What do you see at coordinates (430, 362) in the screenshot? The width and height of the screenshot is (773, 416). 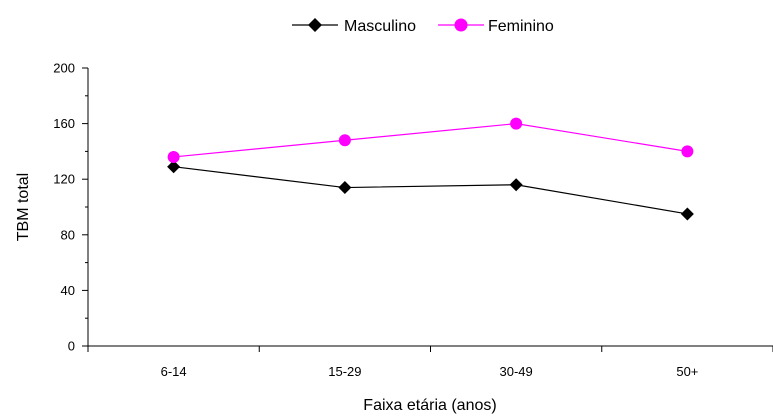 I see `x-axis-ticks: 6-14 15-29 30-49 50+` at bounding box center [430, 362].